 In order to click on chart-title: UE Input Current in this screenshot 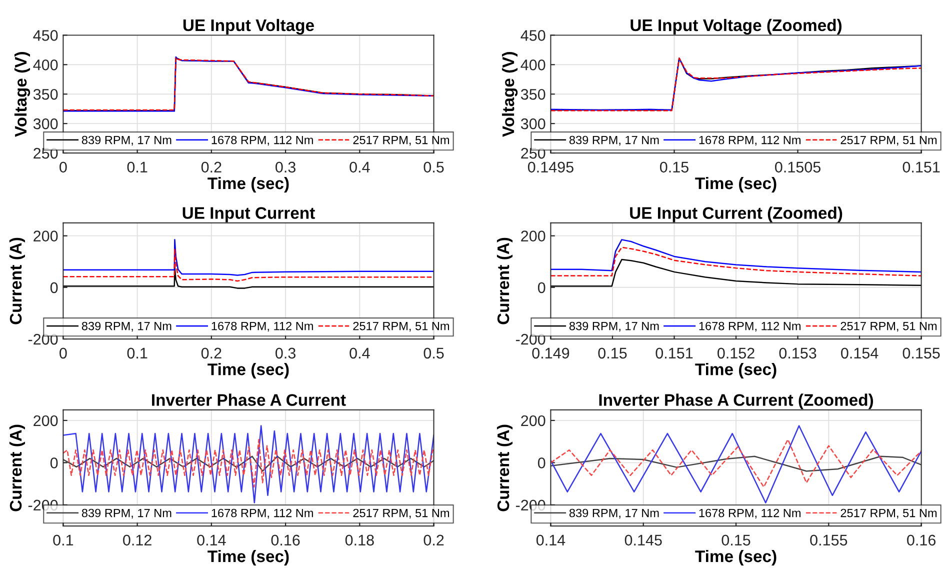, I will do `click(248, 214)`.